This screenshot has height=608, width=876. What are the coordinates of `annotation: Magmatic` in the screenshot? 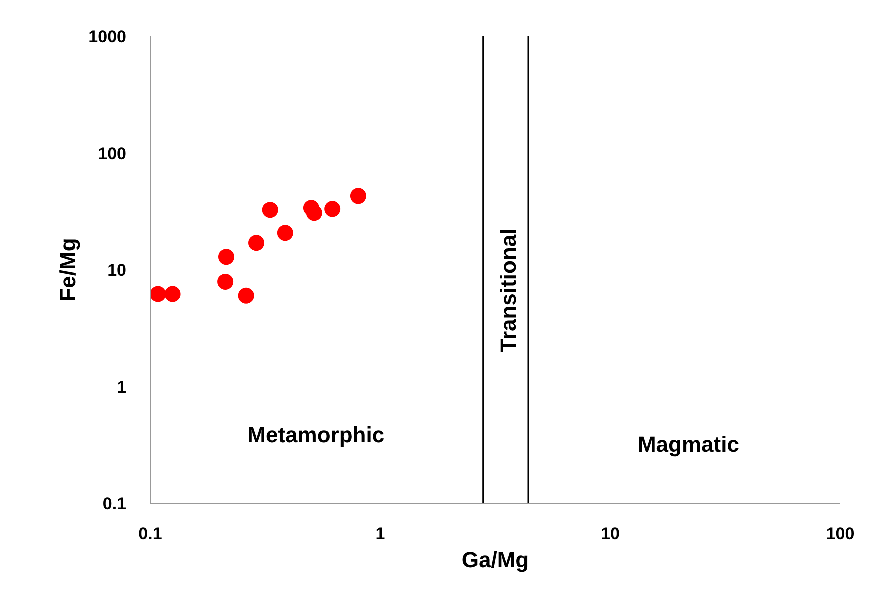 It's located at (689, 444).